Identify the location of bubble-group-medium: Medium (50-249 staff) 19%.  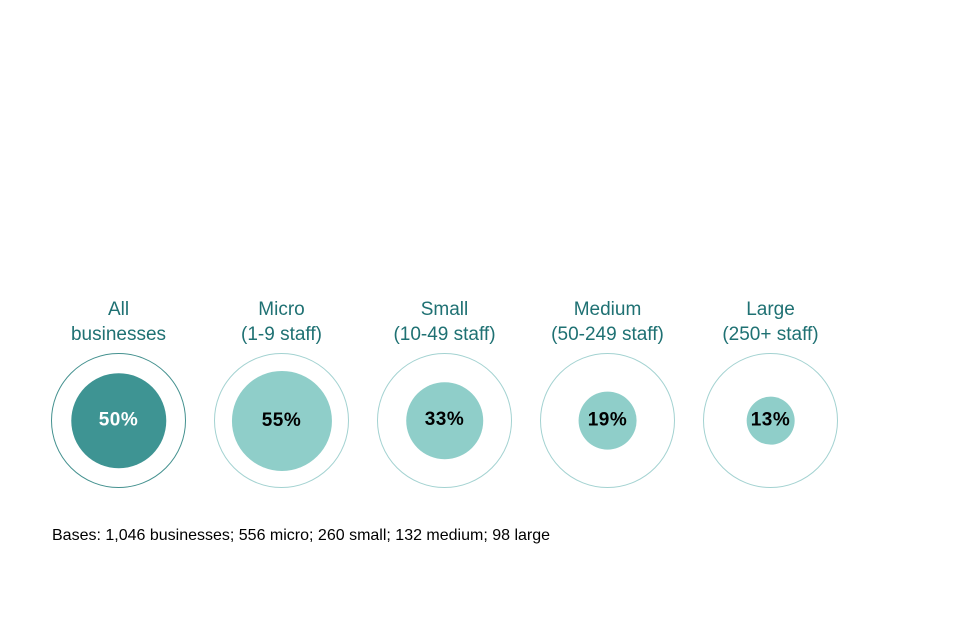
(607, 392).